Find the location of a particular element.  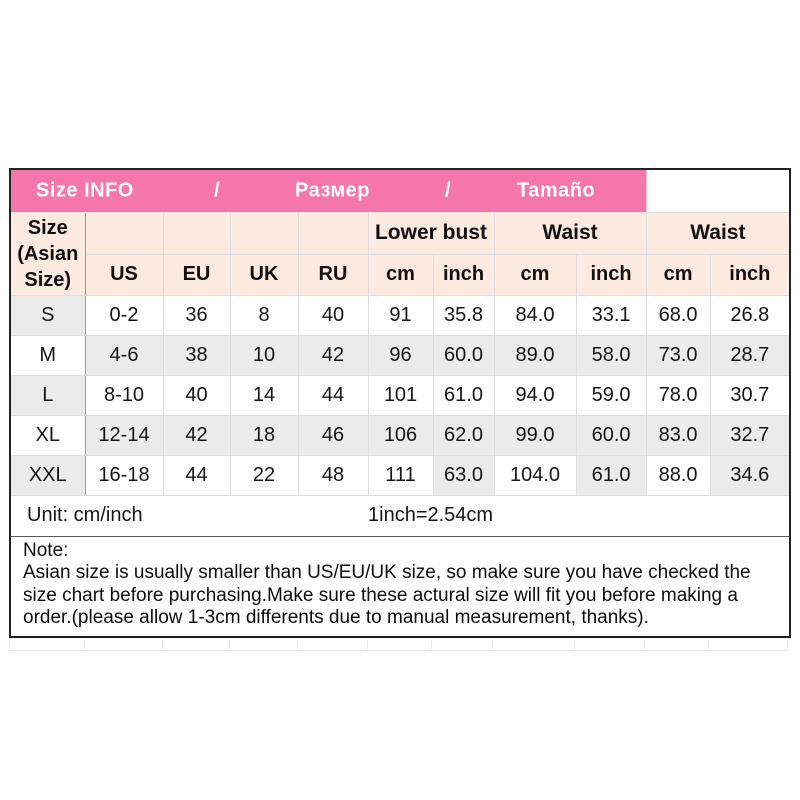

value-cell: 89.0 is located at coordinates (535, 355).